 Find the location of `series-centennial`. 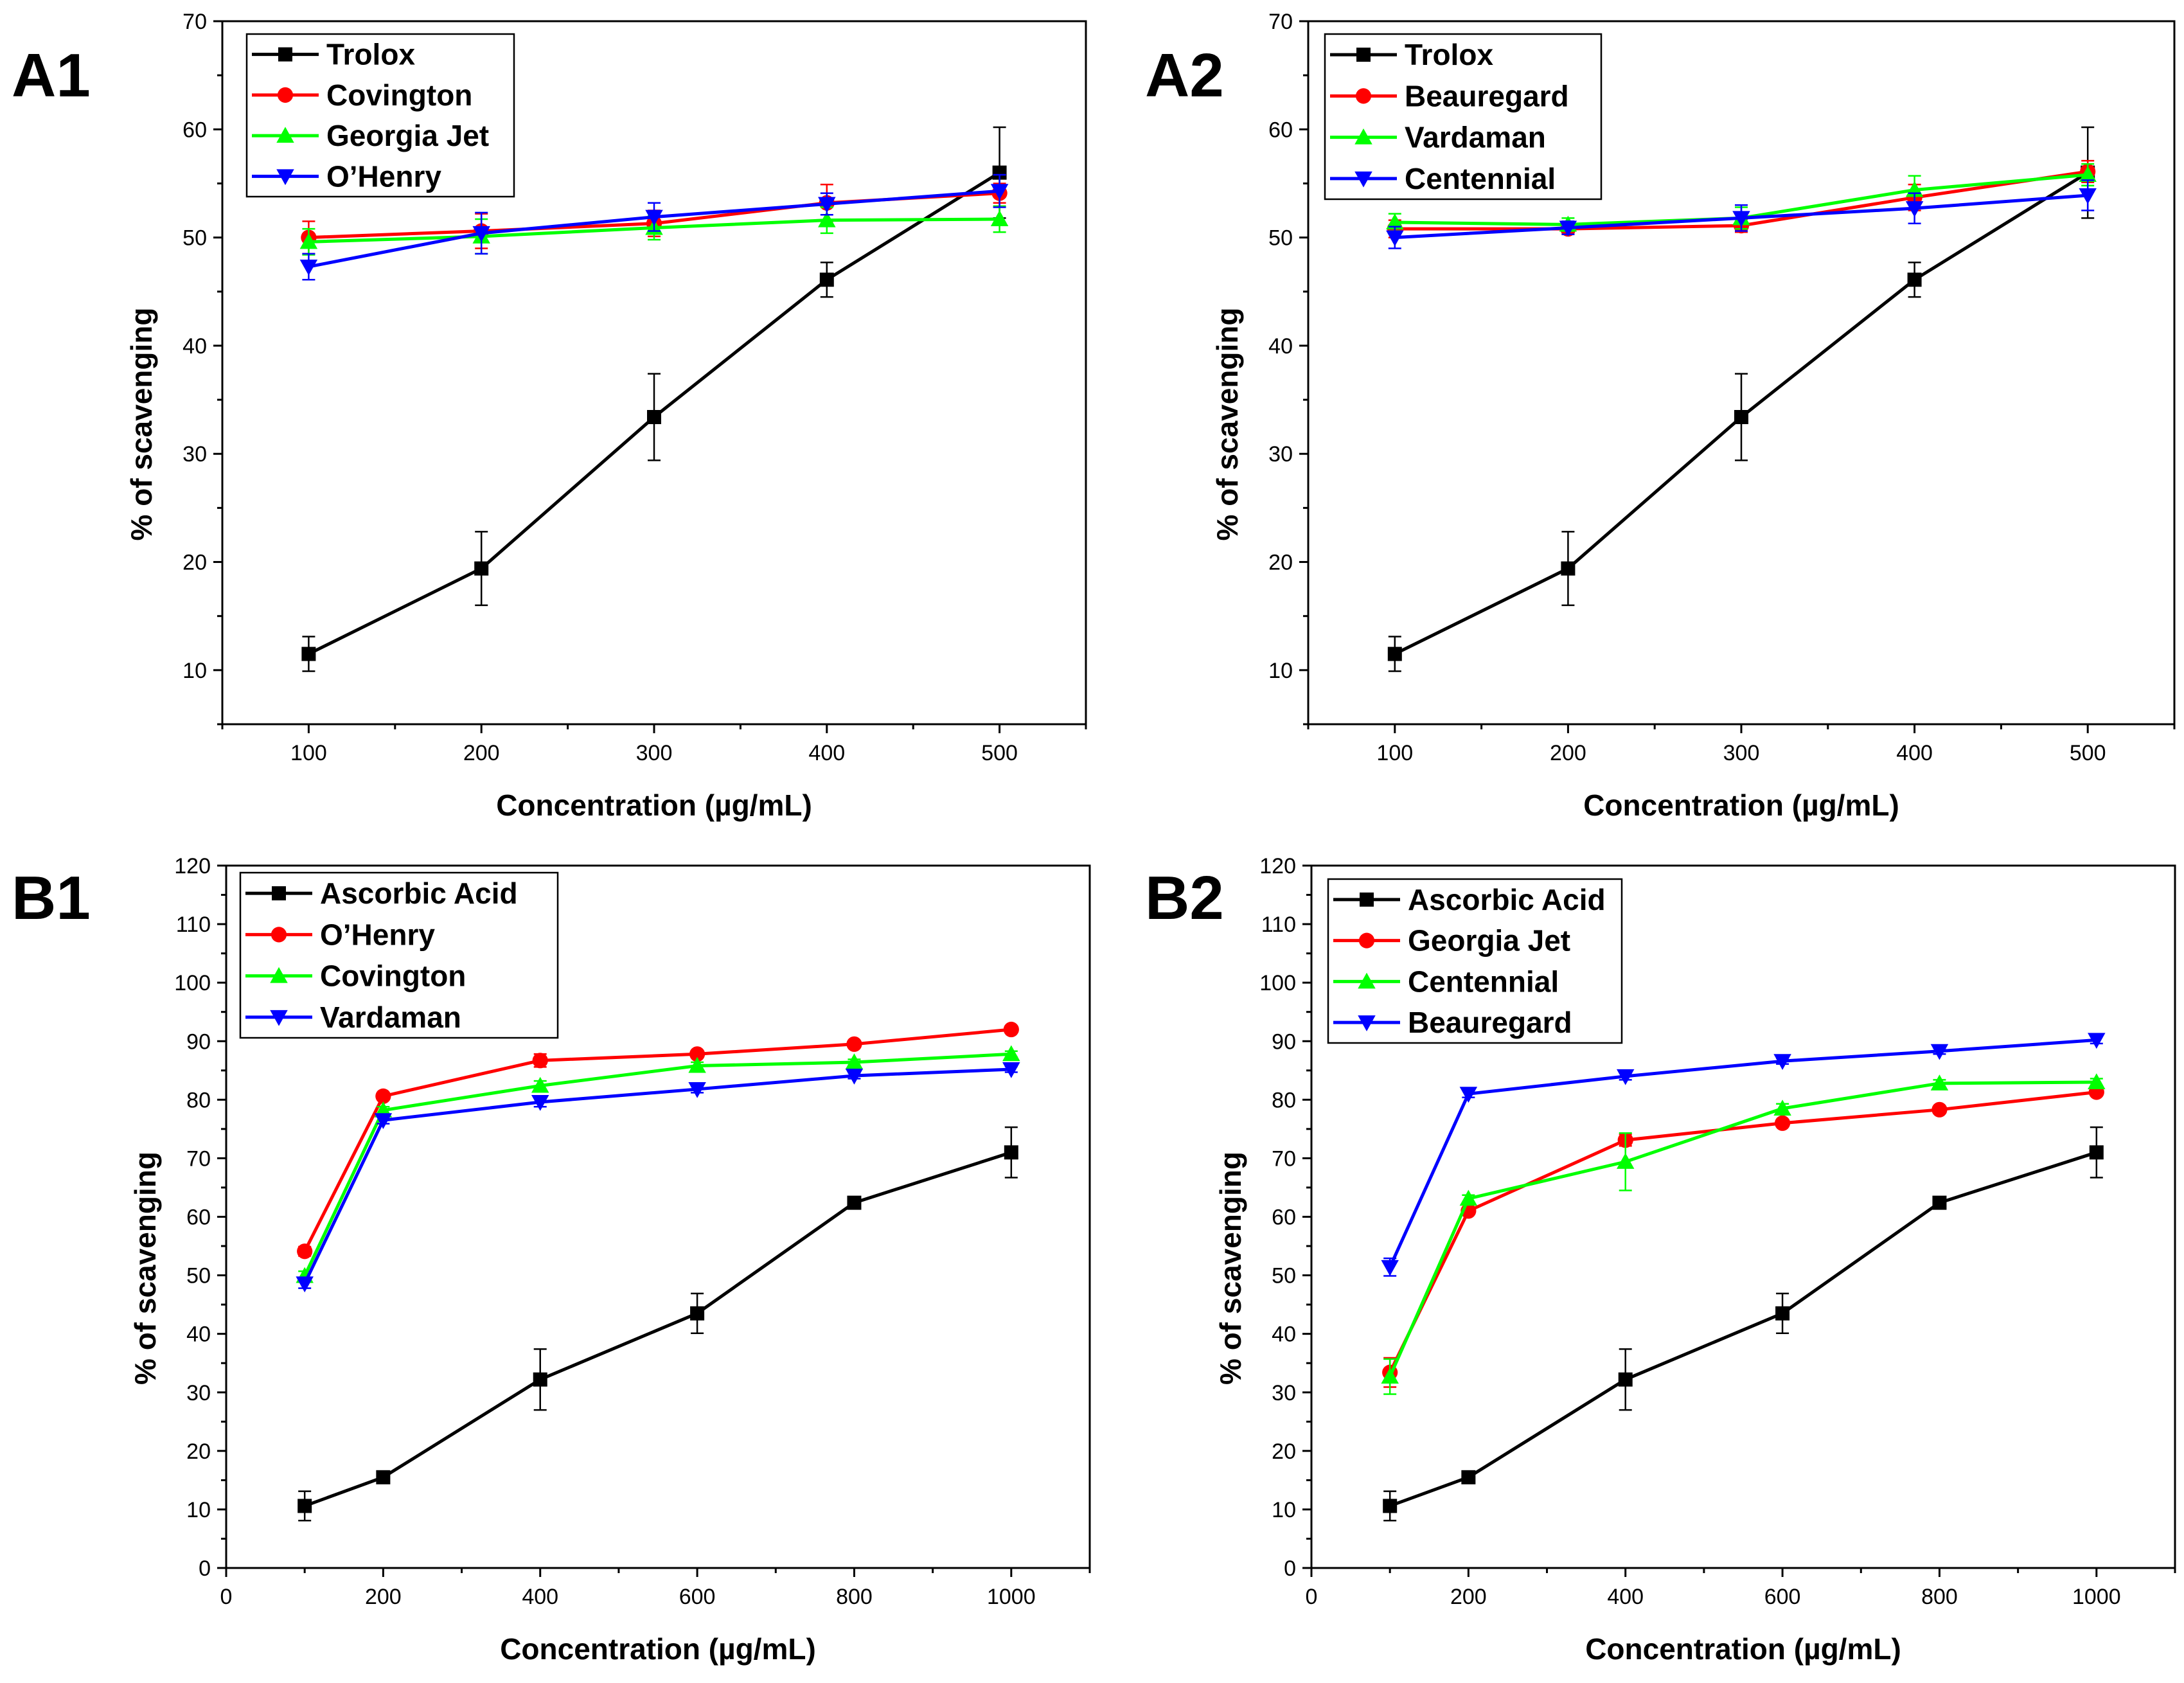

series-centennial is located at coordinates (1743, 1234).